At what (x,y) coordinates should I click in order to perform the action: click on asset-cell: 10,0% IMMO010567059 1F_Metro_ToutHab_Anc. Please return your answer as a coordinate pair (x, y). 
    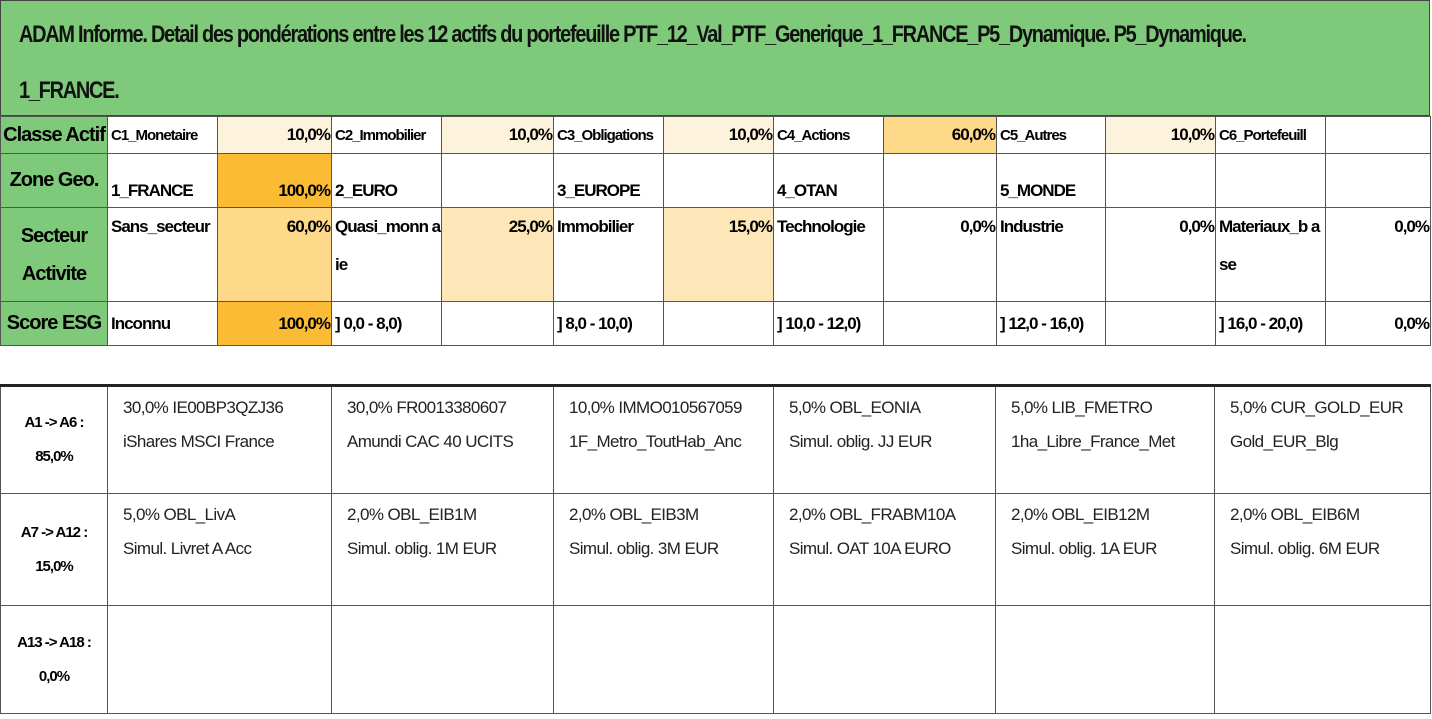
    Looking at the image, I should click on (663, 439).